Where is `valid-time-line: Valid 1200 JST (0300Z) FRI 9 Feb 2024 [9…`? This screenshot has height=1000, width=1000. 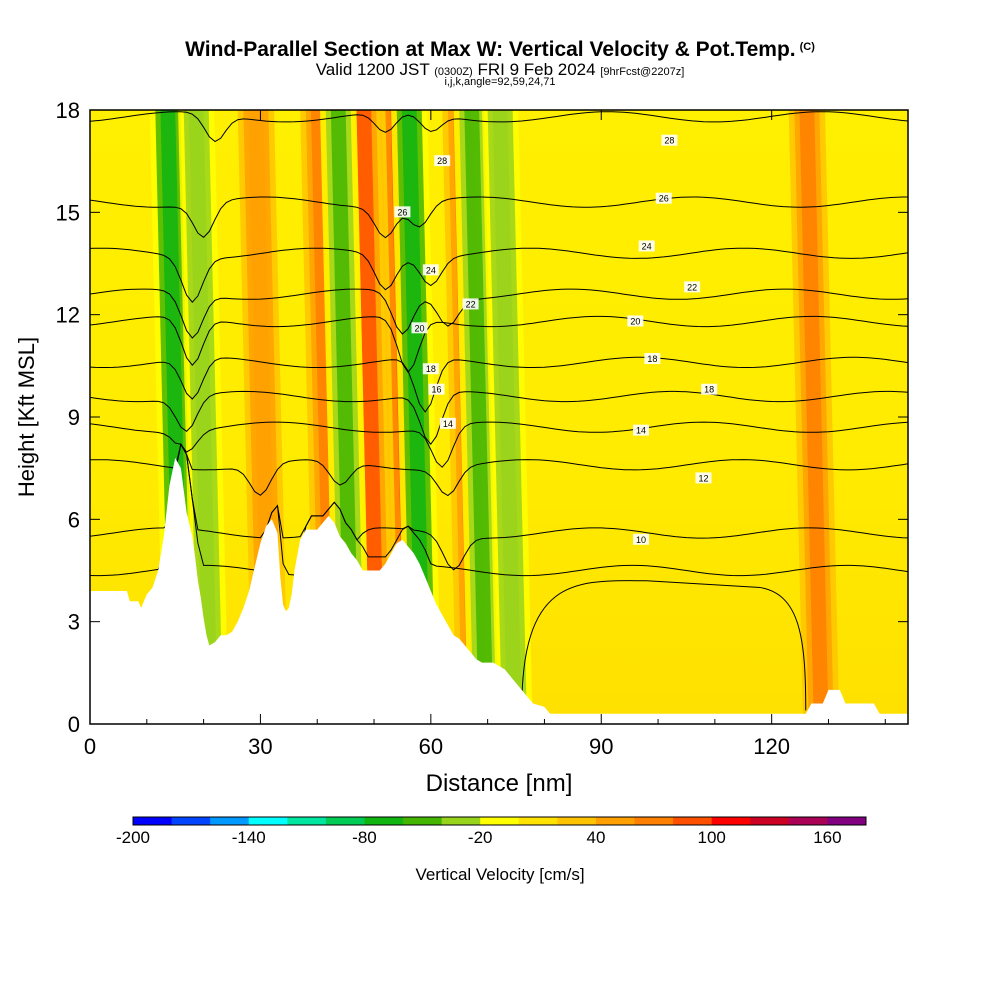
valid-time-line: Valid 1200 JST (0300Z) FRI 9 Feb 2024 [9… is located at coordinates (500, 70).